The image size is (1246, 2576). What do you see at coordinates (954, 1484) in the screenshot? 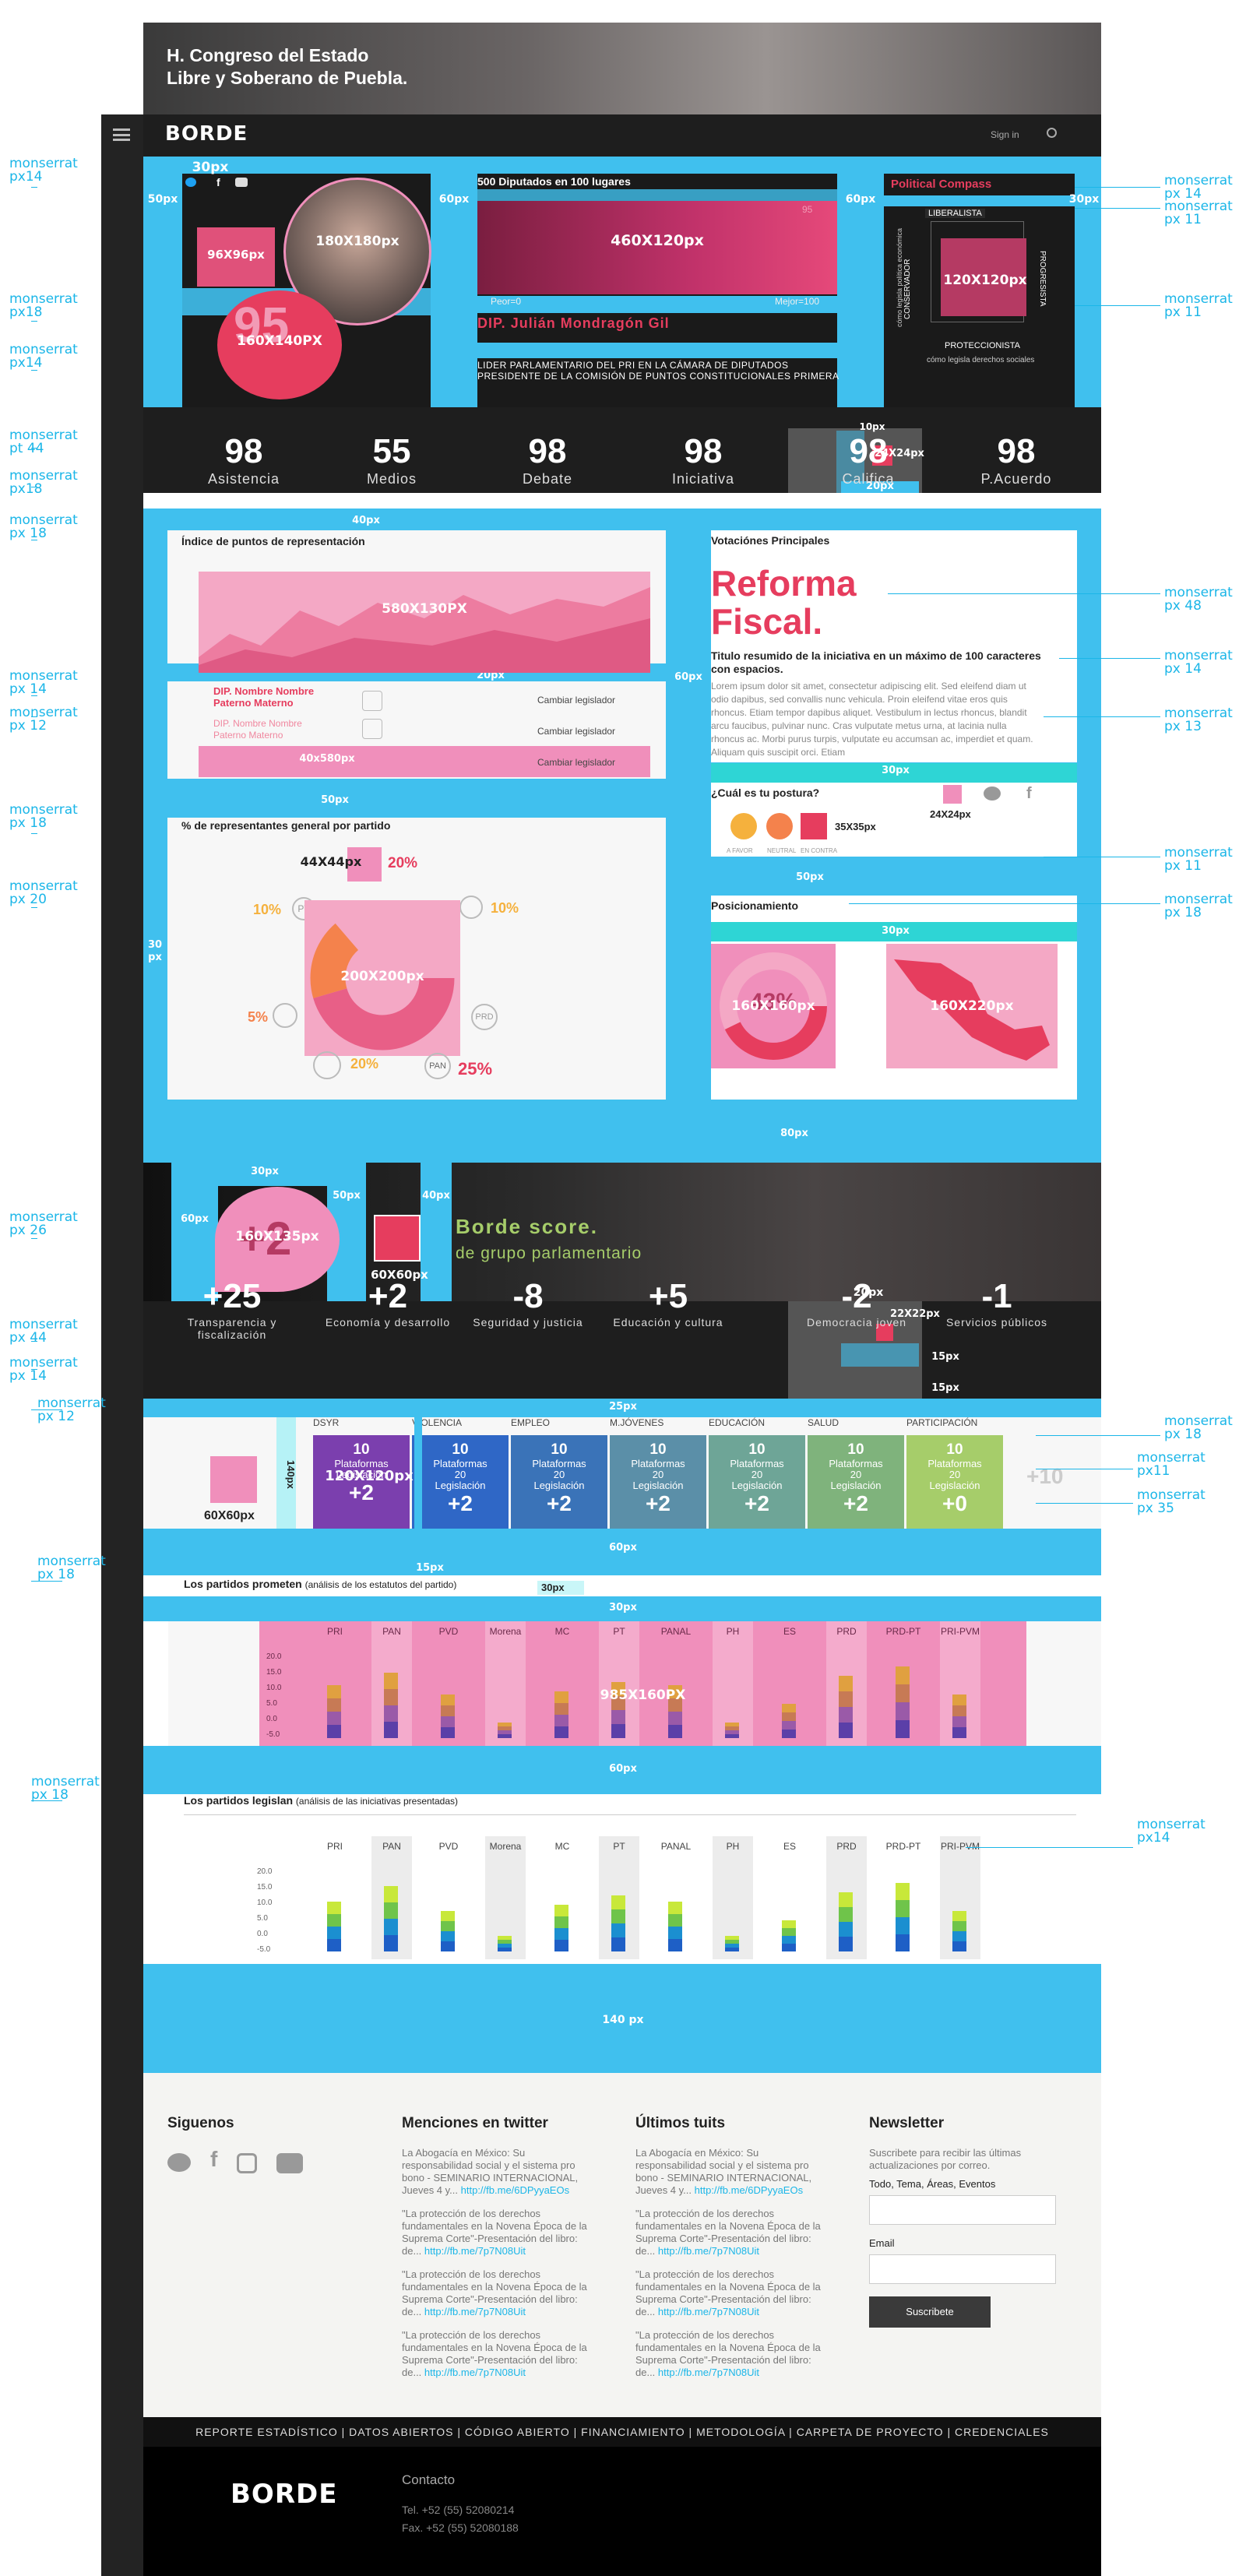
I see `party-column: 10 Plataformas 20 Legislación +0` at bounding box center [954, 1484].